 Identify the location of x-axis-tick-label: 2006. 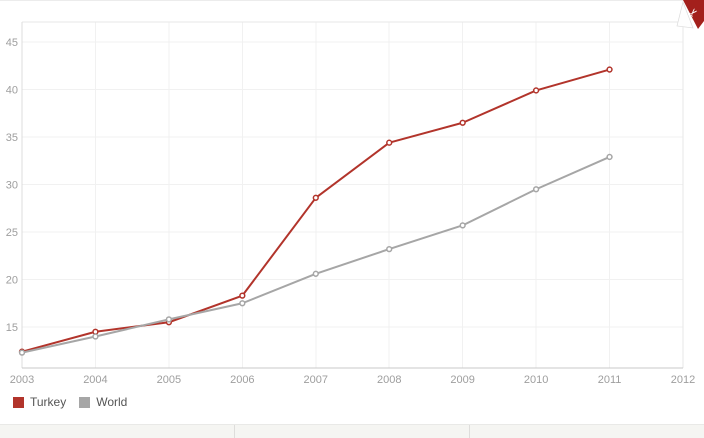
(242, 380).